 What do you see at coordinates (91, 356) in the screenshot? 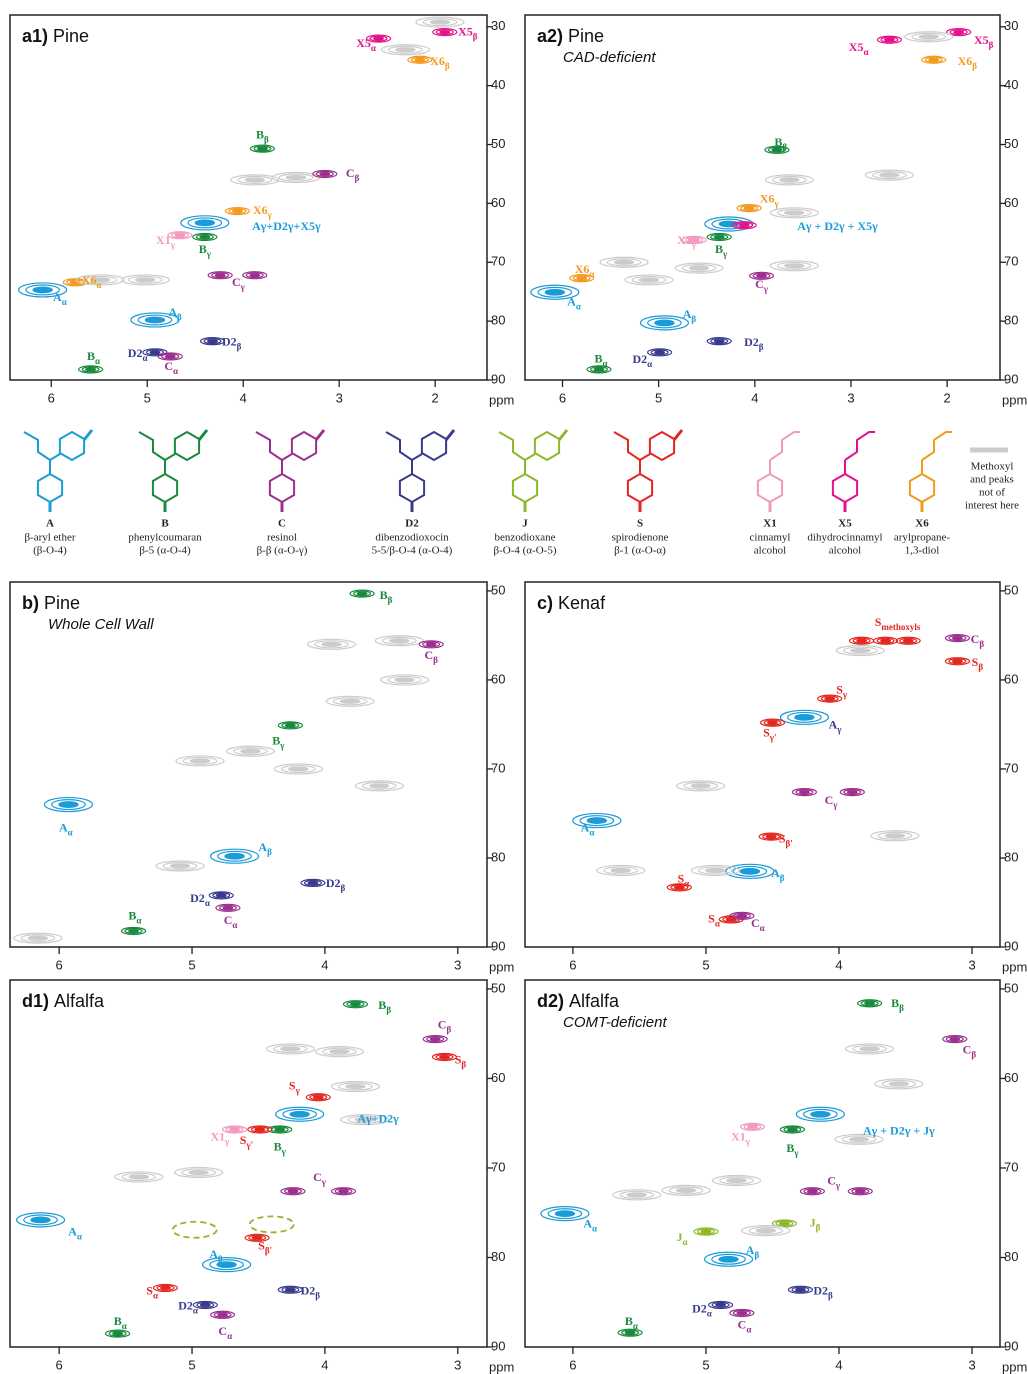
I see `label-main: B` at bounding box center [91, 356].